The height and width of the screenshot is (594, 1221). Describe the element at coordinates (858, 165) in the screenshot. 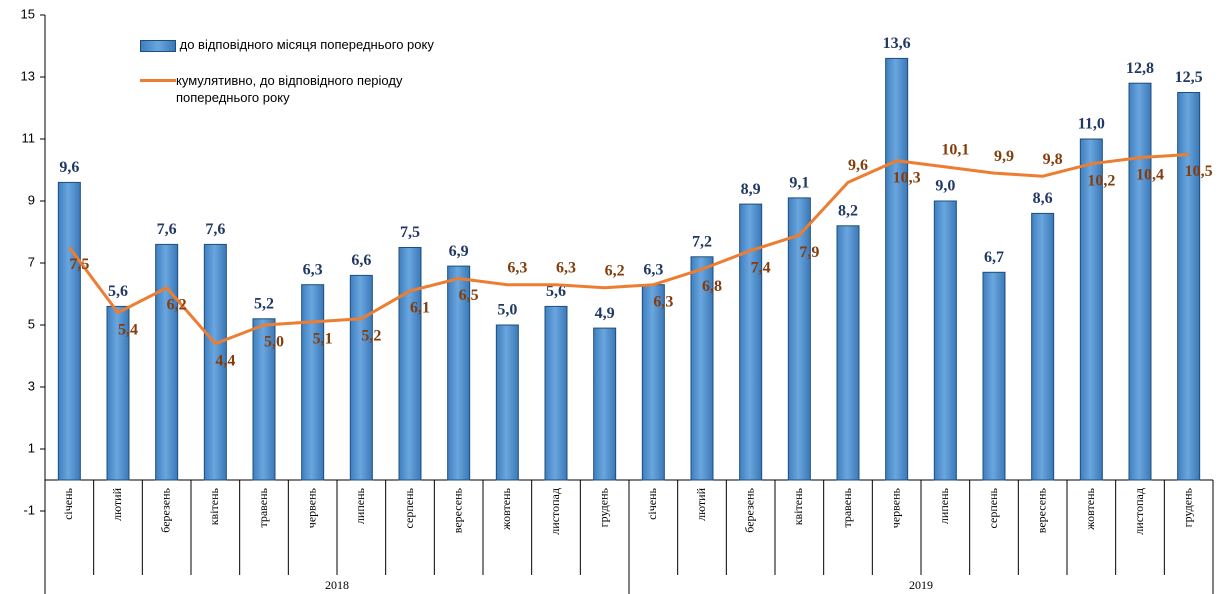

I see `line-value-label: 9,6` at that location.